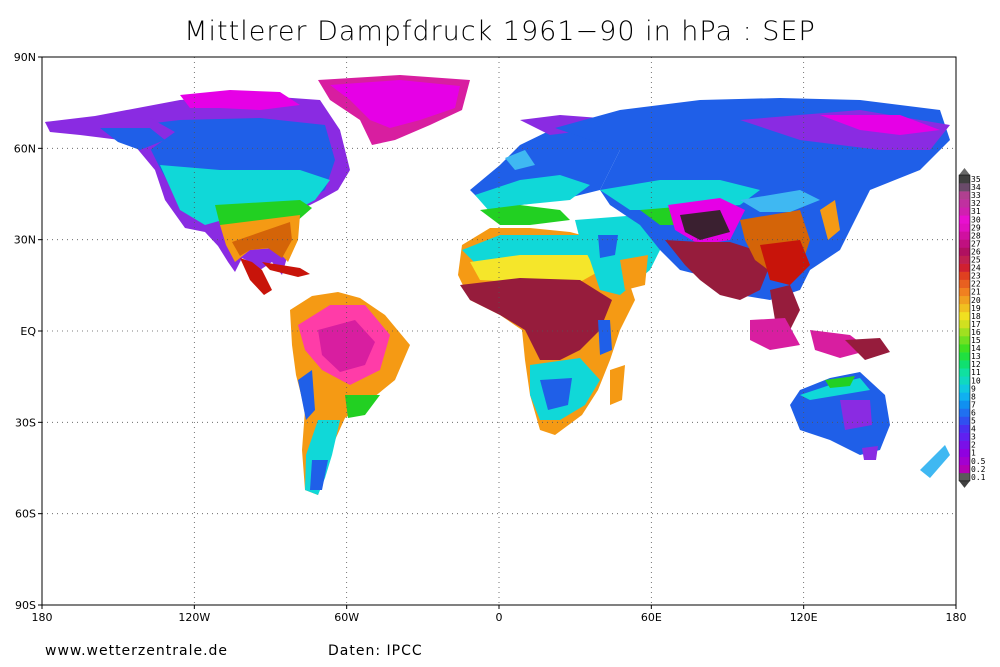 The image size is (1000, 667). Describe the element at coordinates (537, 268) in the screenshot. I see `sahel-yellow` at that location.